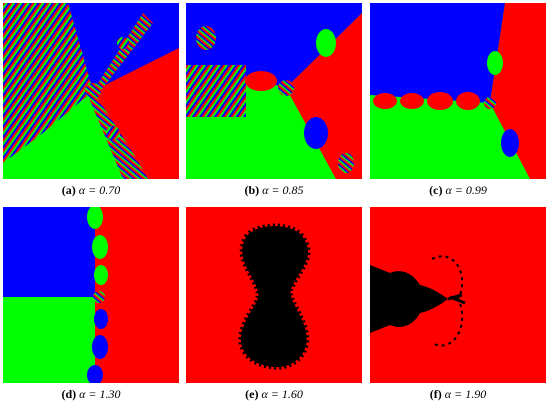 The image size is (550, 408). I want to click on caption-label: (d), so click(69, 394).